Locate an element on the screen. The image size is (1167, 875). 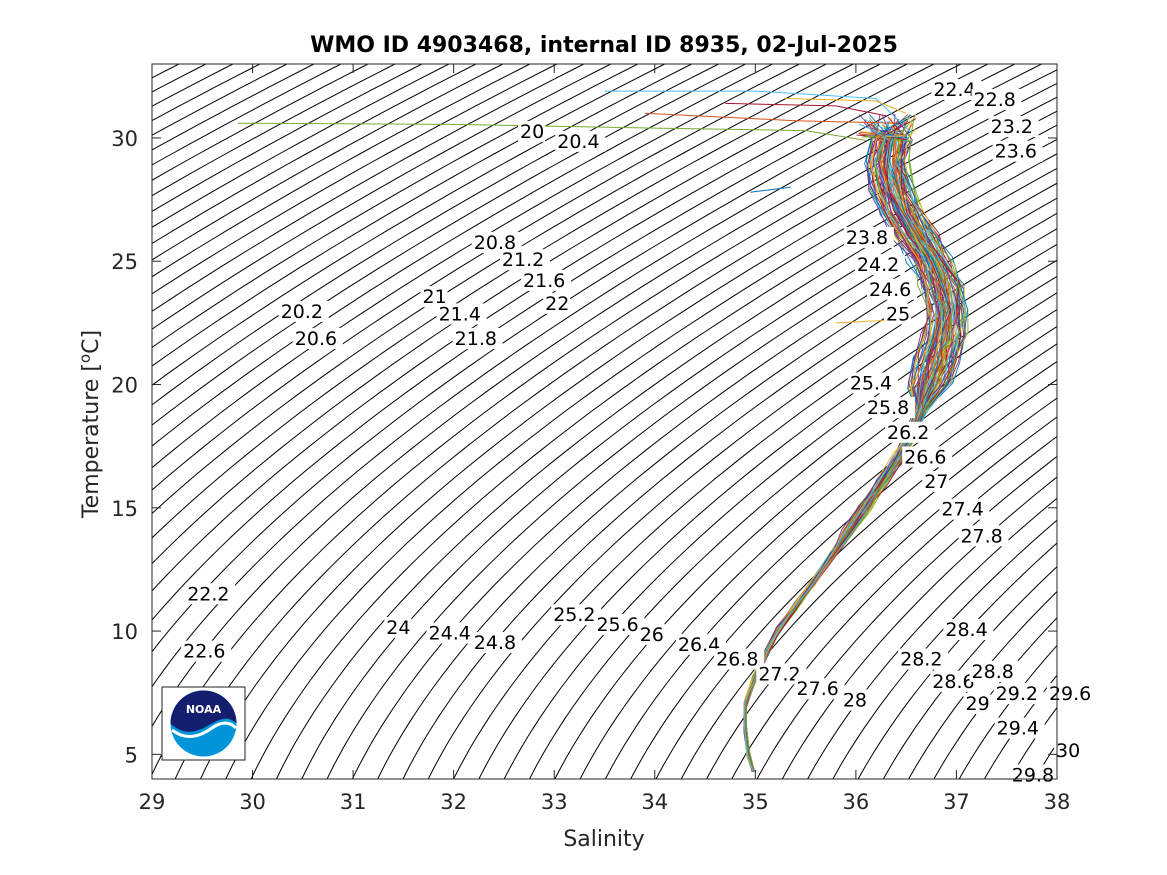
x-tick-label: 36 is located at coordinates (856, 802).